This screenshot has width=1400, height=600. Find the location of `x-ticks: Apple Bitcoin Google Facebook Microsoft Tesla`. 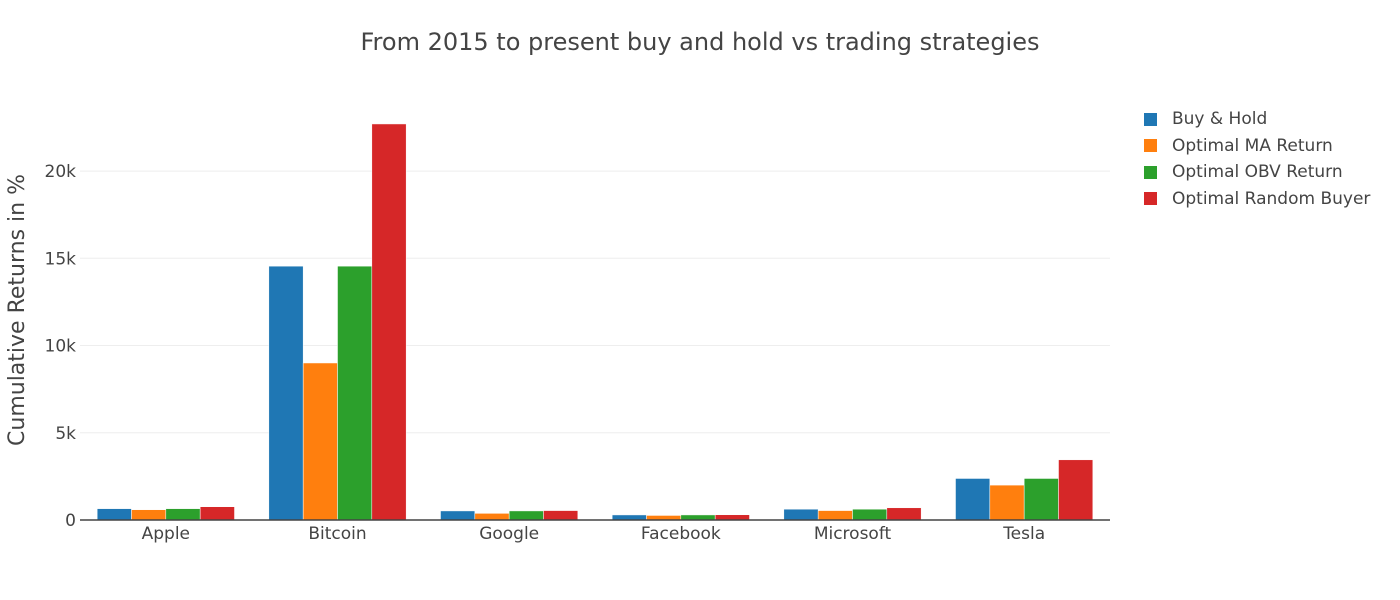

x-ticks: Apple Bitcoin Google Facebook Microsoft Tesla is located at coordinates (594, 534).